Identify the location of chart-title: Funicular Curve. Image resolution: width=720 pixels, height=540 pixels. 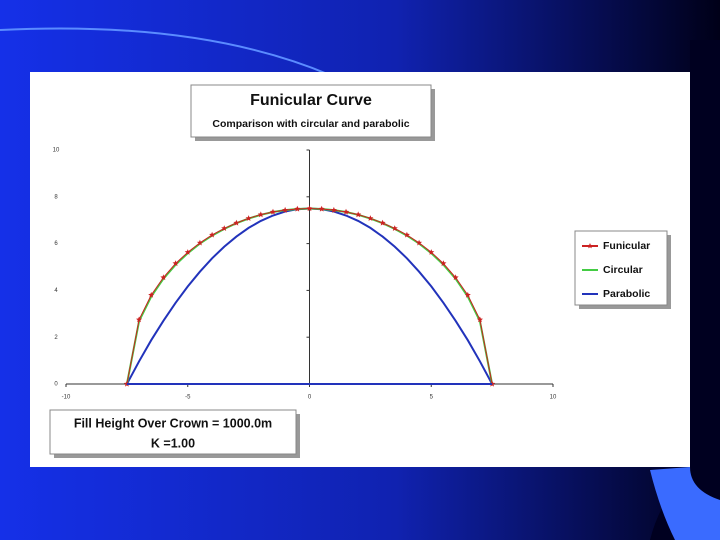
(311, 100).